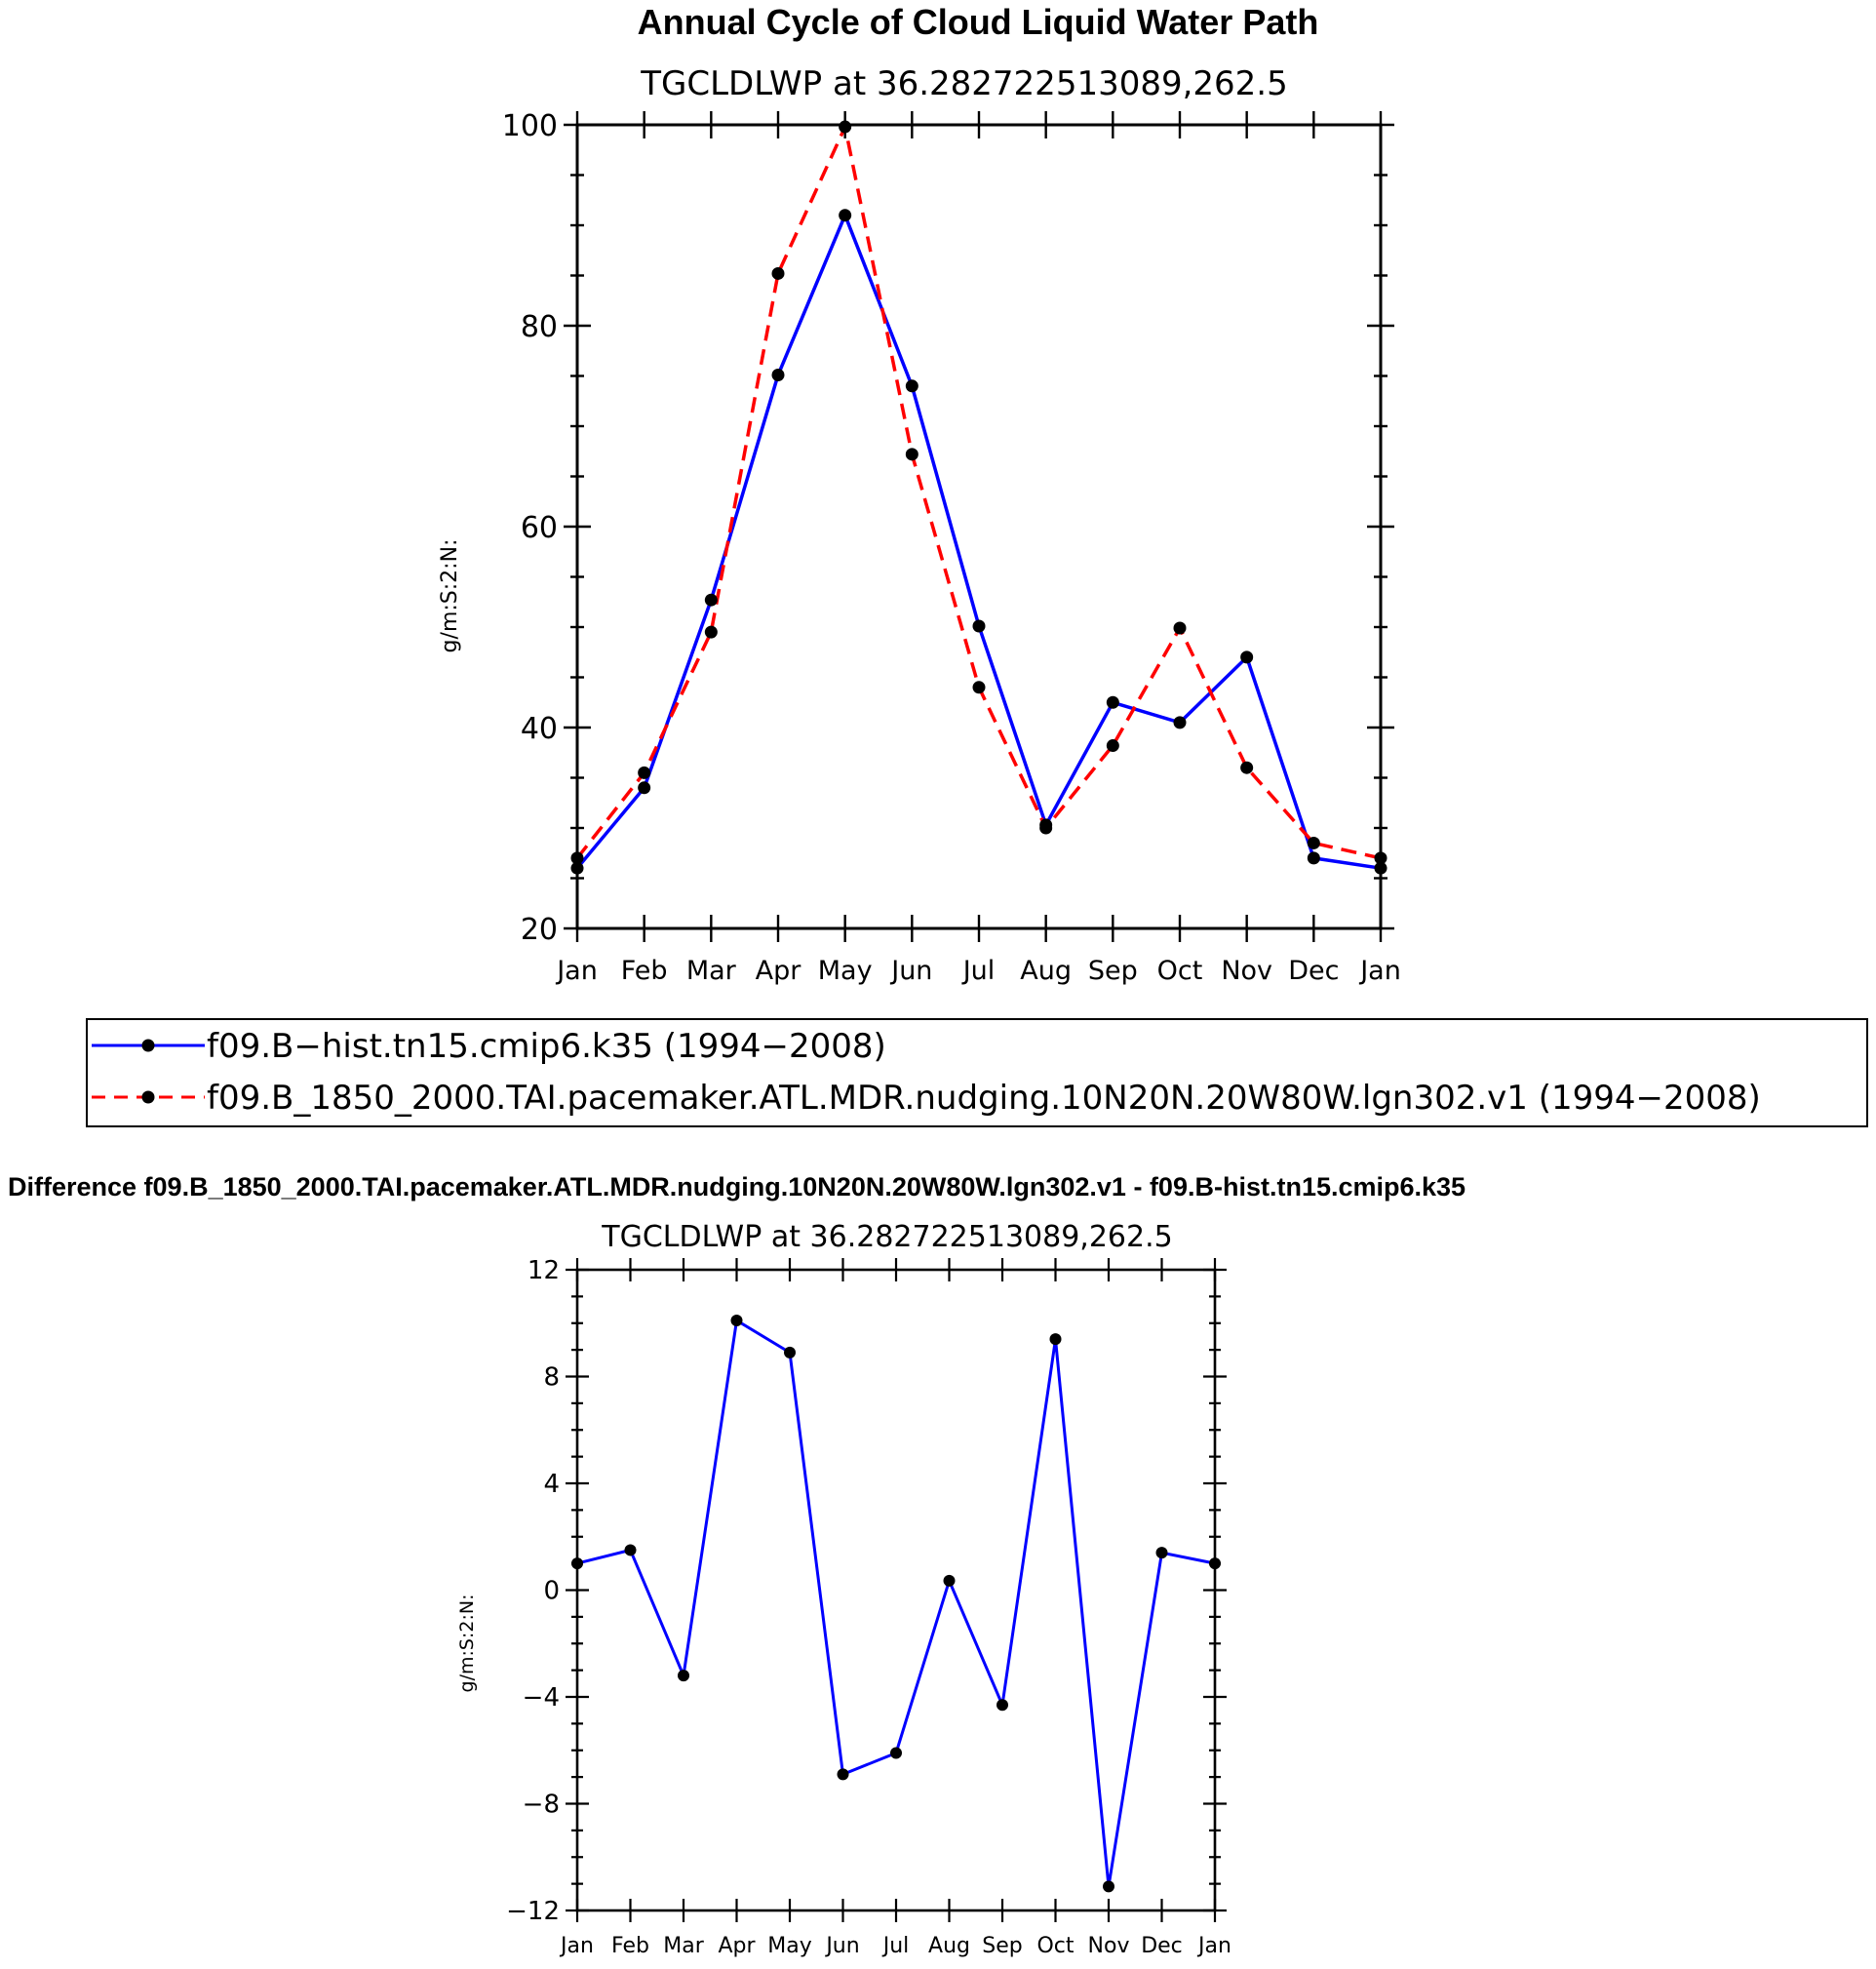 The height and width of the screenshot is (1969, 1876). What do you see at coordinates (541, 1698) in the screenshot?
I see `y-tick-label: −4` at bounding box center [541, 1698].